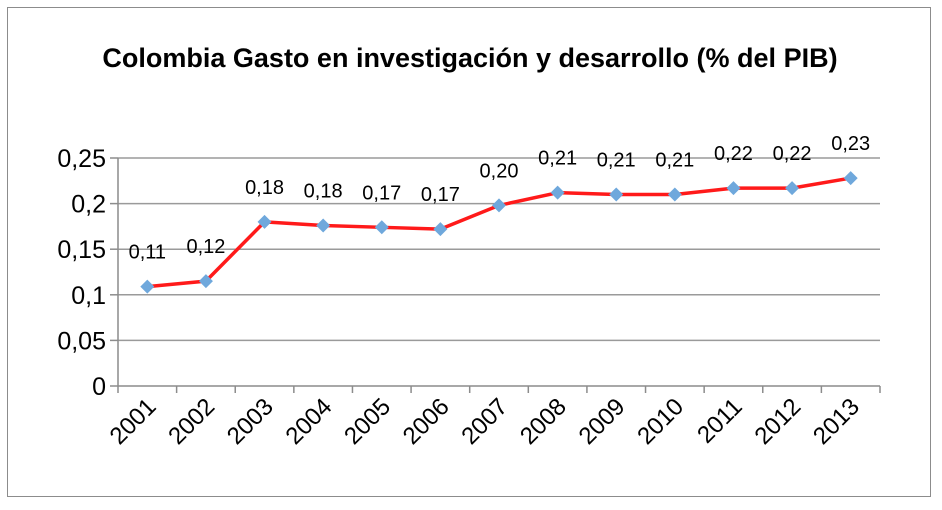  I want to click on y-tick-label: 0,05, so click(81, 341).